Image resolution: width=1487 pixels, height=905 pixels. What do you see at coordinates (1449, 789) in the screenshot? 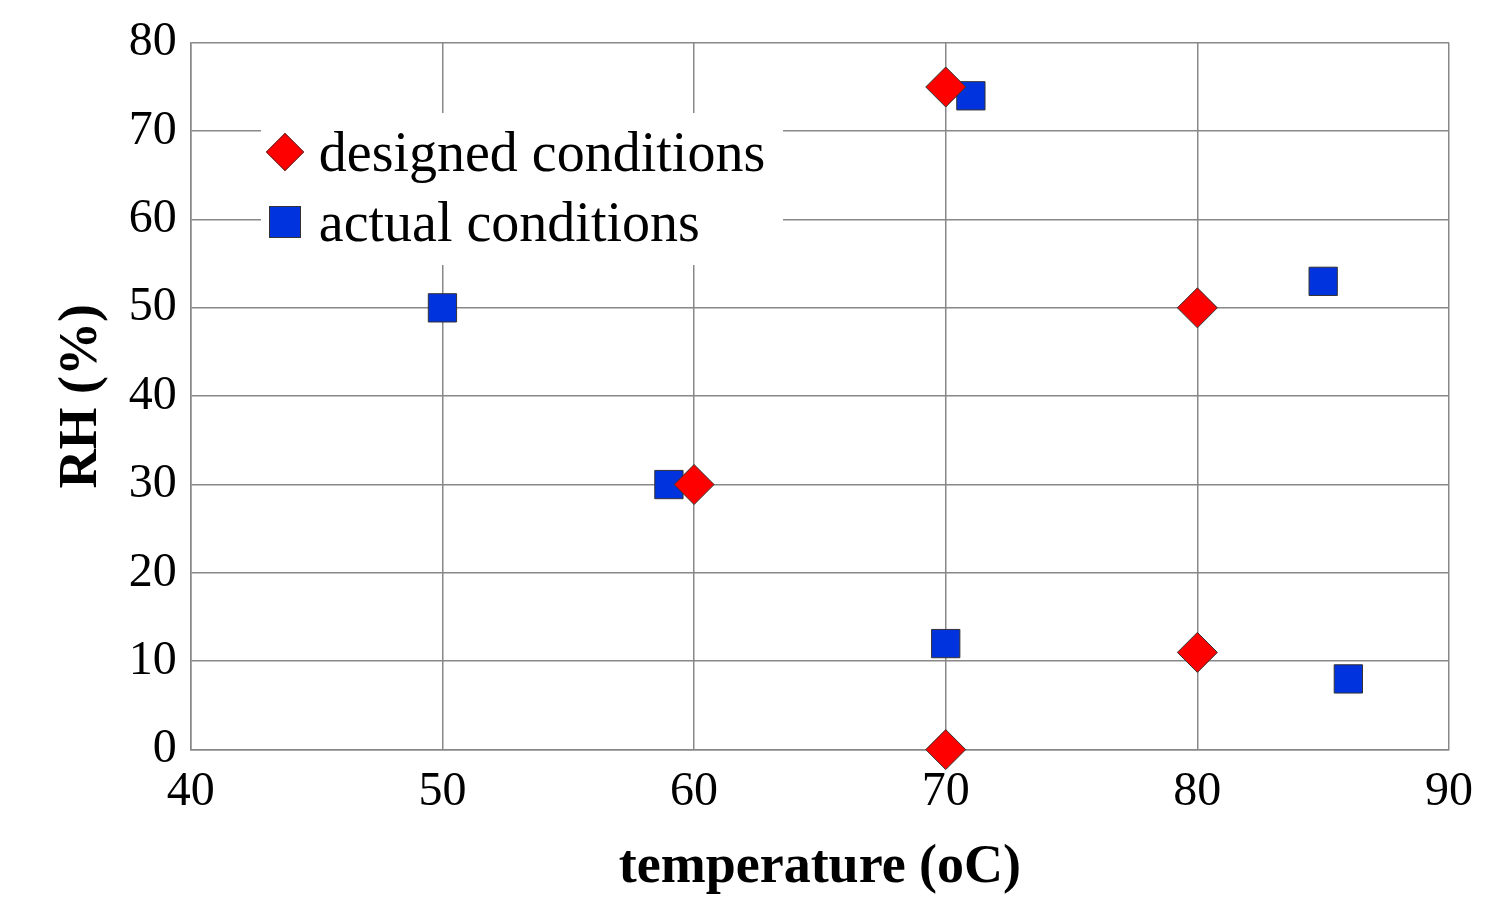
I see `x-tick-label: 90` at bounding box center [1449, 789].